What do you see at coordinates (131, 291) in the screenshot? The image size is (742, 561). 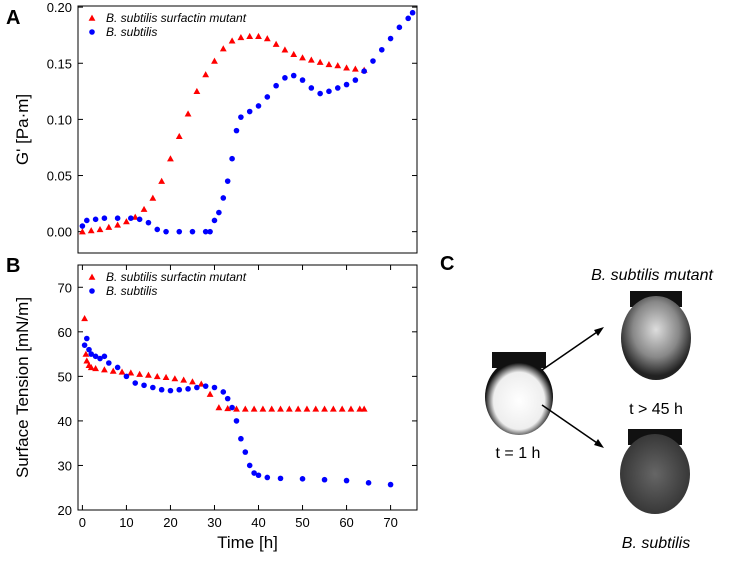 I see `legend-label: B. subtilis` at bounding box center [131, 291].